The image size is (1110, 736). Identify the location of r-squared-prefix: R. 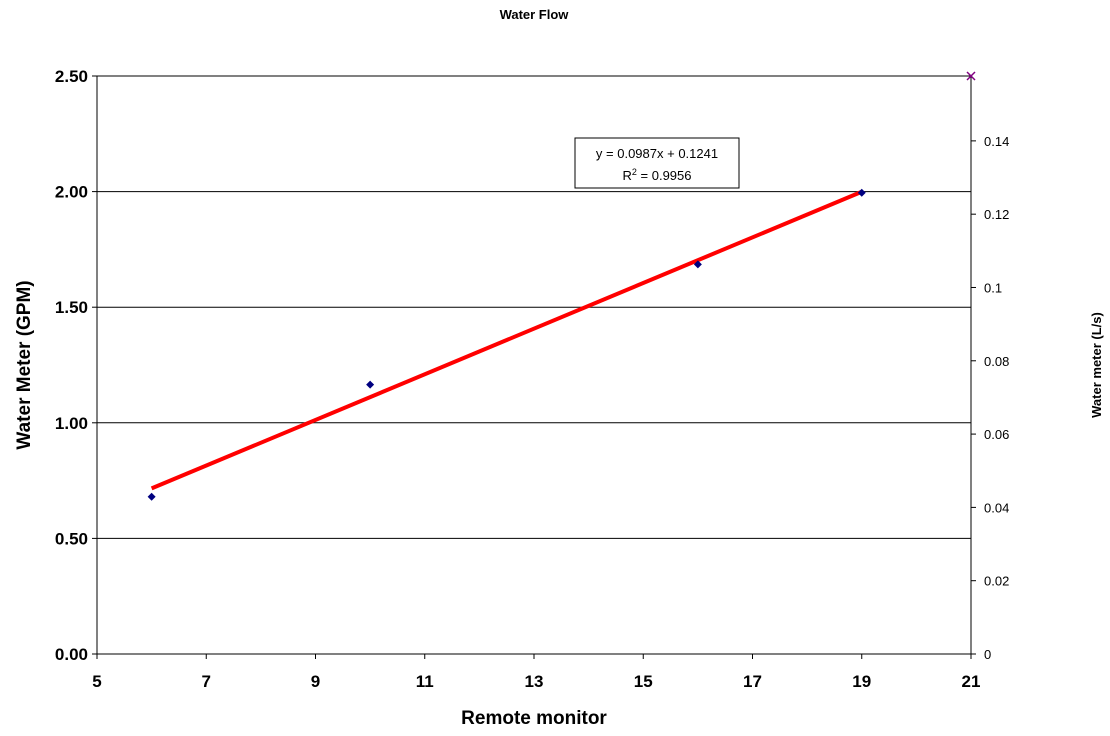
(627, 175).